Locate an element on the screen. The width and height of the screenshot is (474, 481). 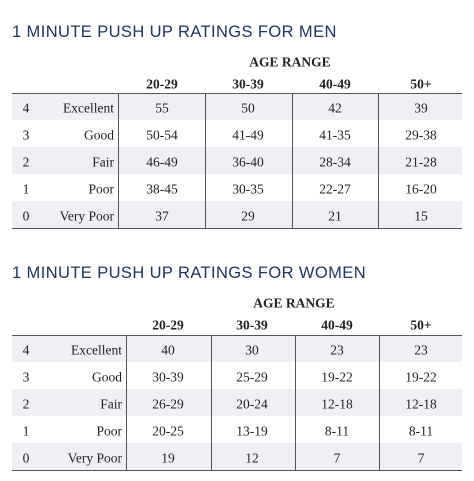
value: 28-34 is located at coordinates (335, 161).